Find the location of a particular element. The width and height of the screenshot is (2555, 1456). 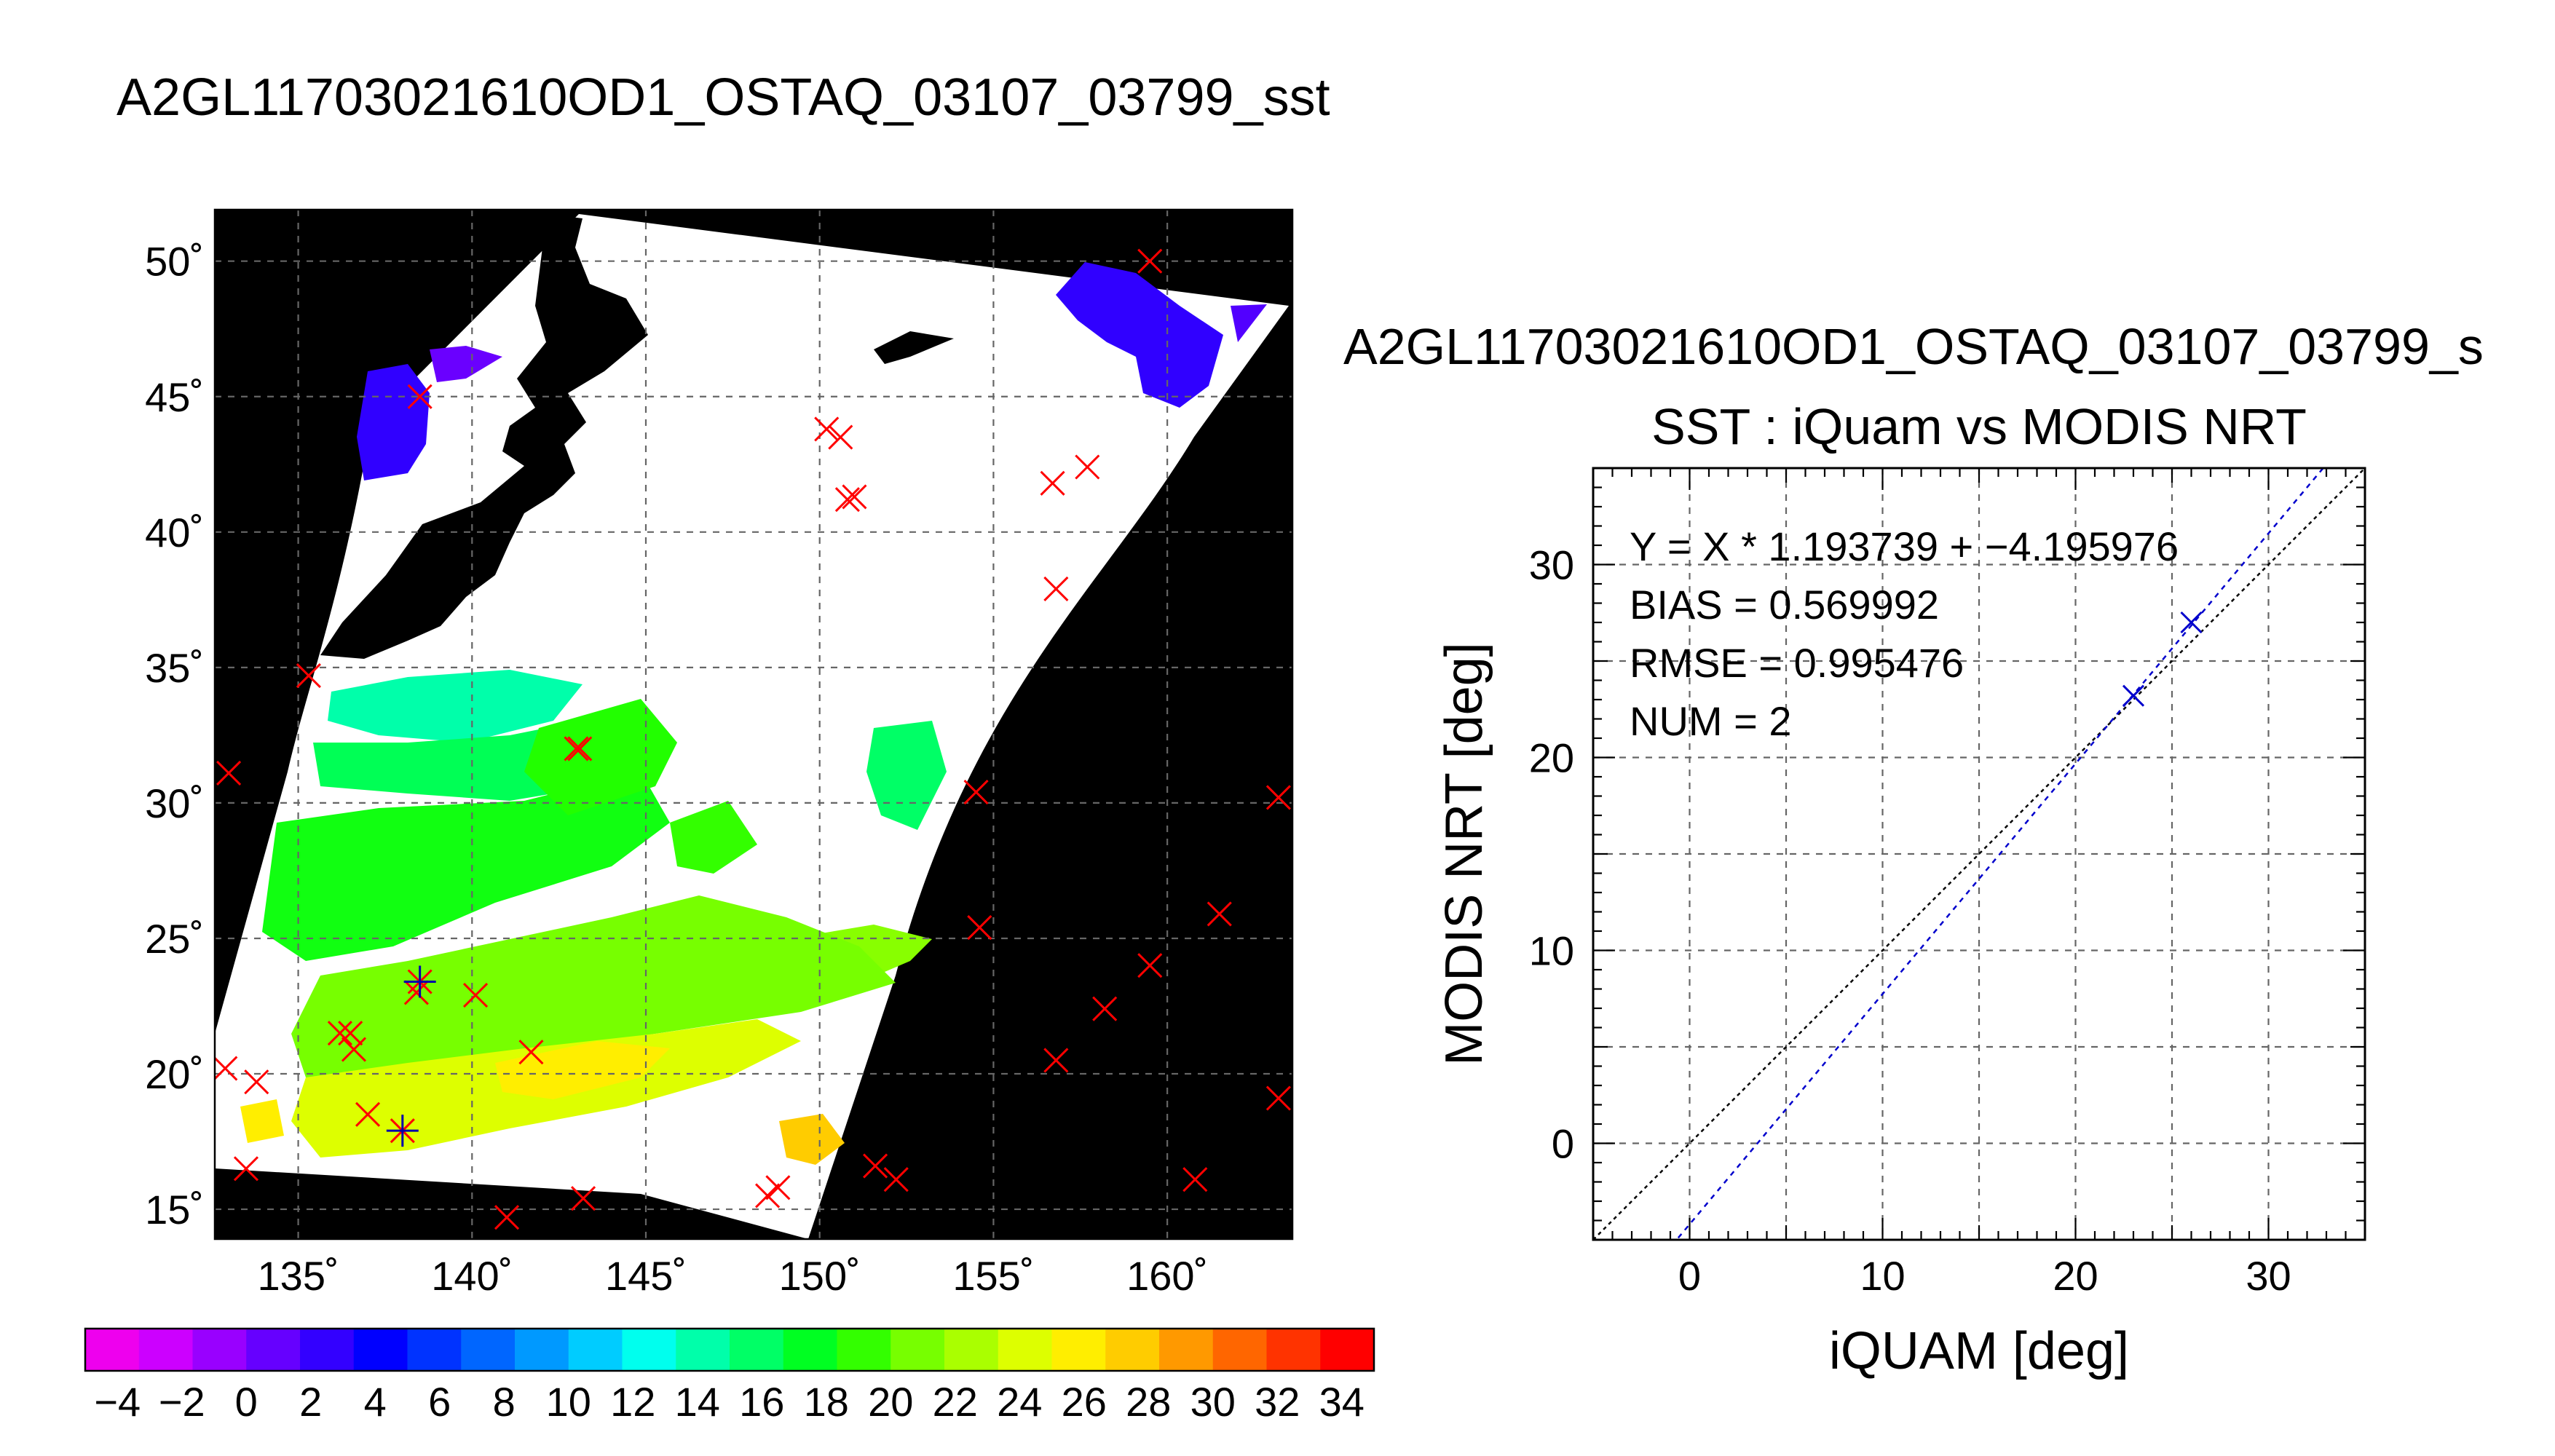

colorbar: −4 −2 0 2 4 6 8 10 12 14 16 18 20 22 24 26 28 30 32 34 is located at coordinates (729, 1376).